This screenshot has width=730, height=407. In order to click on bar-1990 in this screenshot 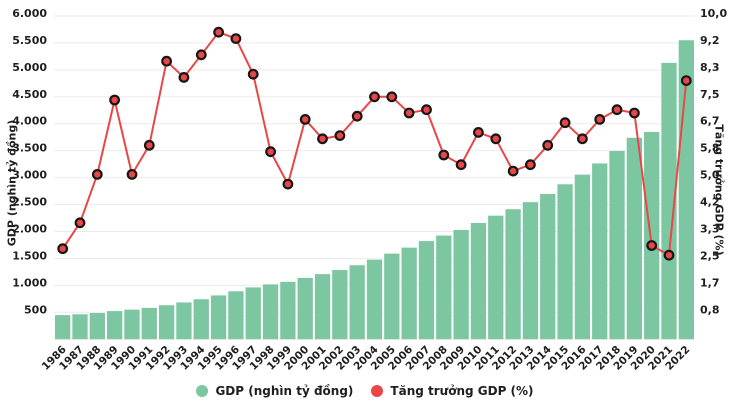, I will do `click(132, 324)`.